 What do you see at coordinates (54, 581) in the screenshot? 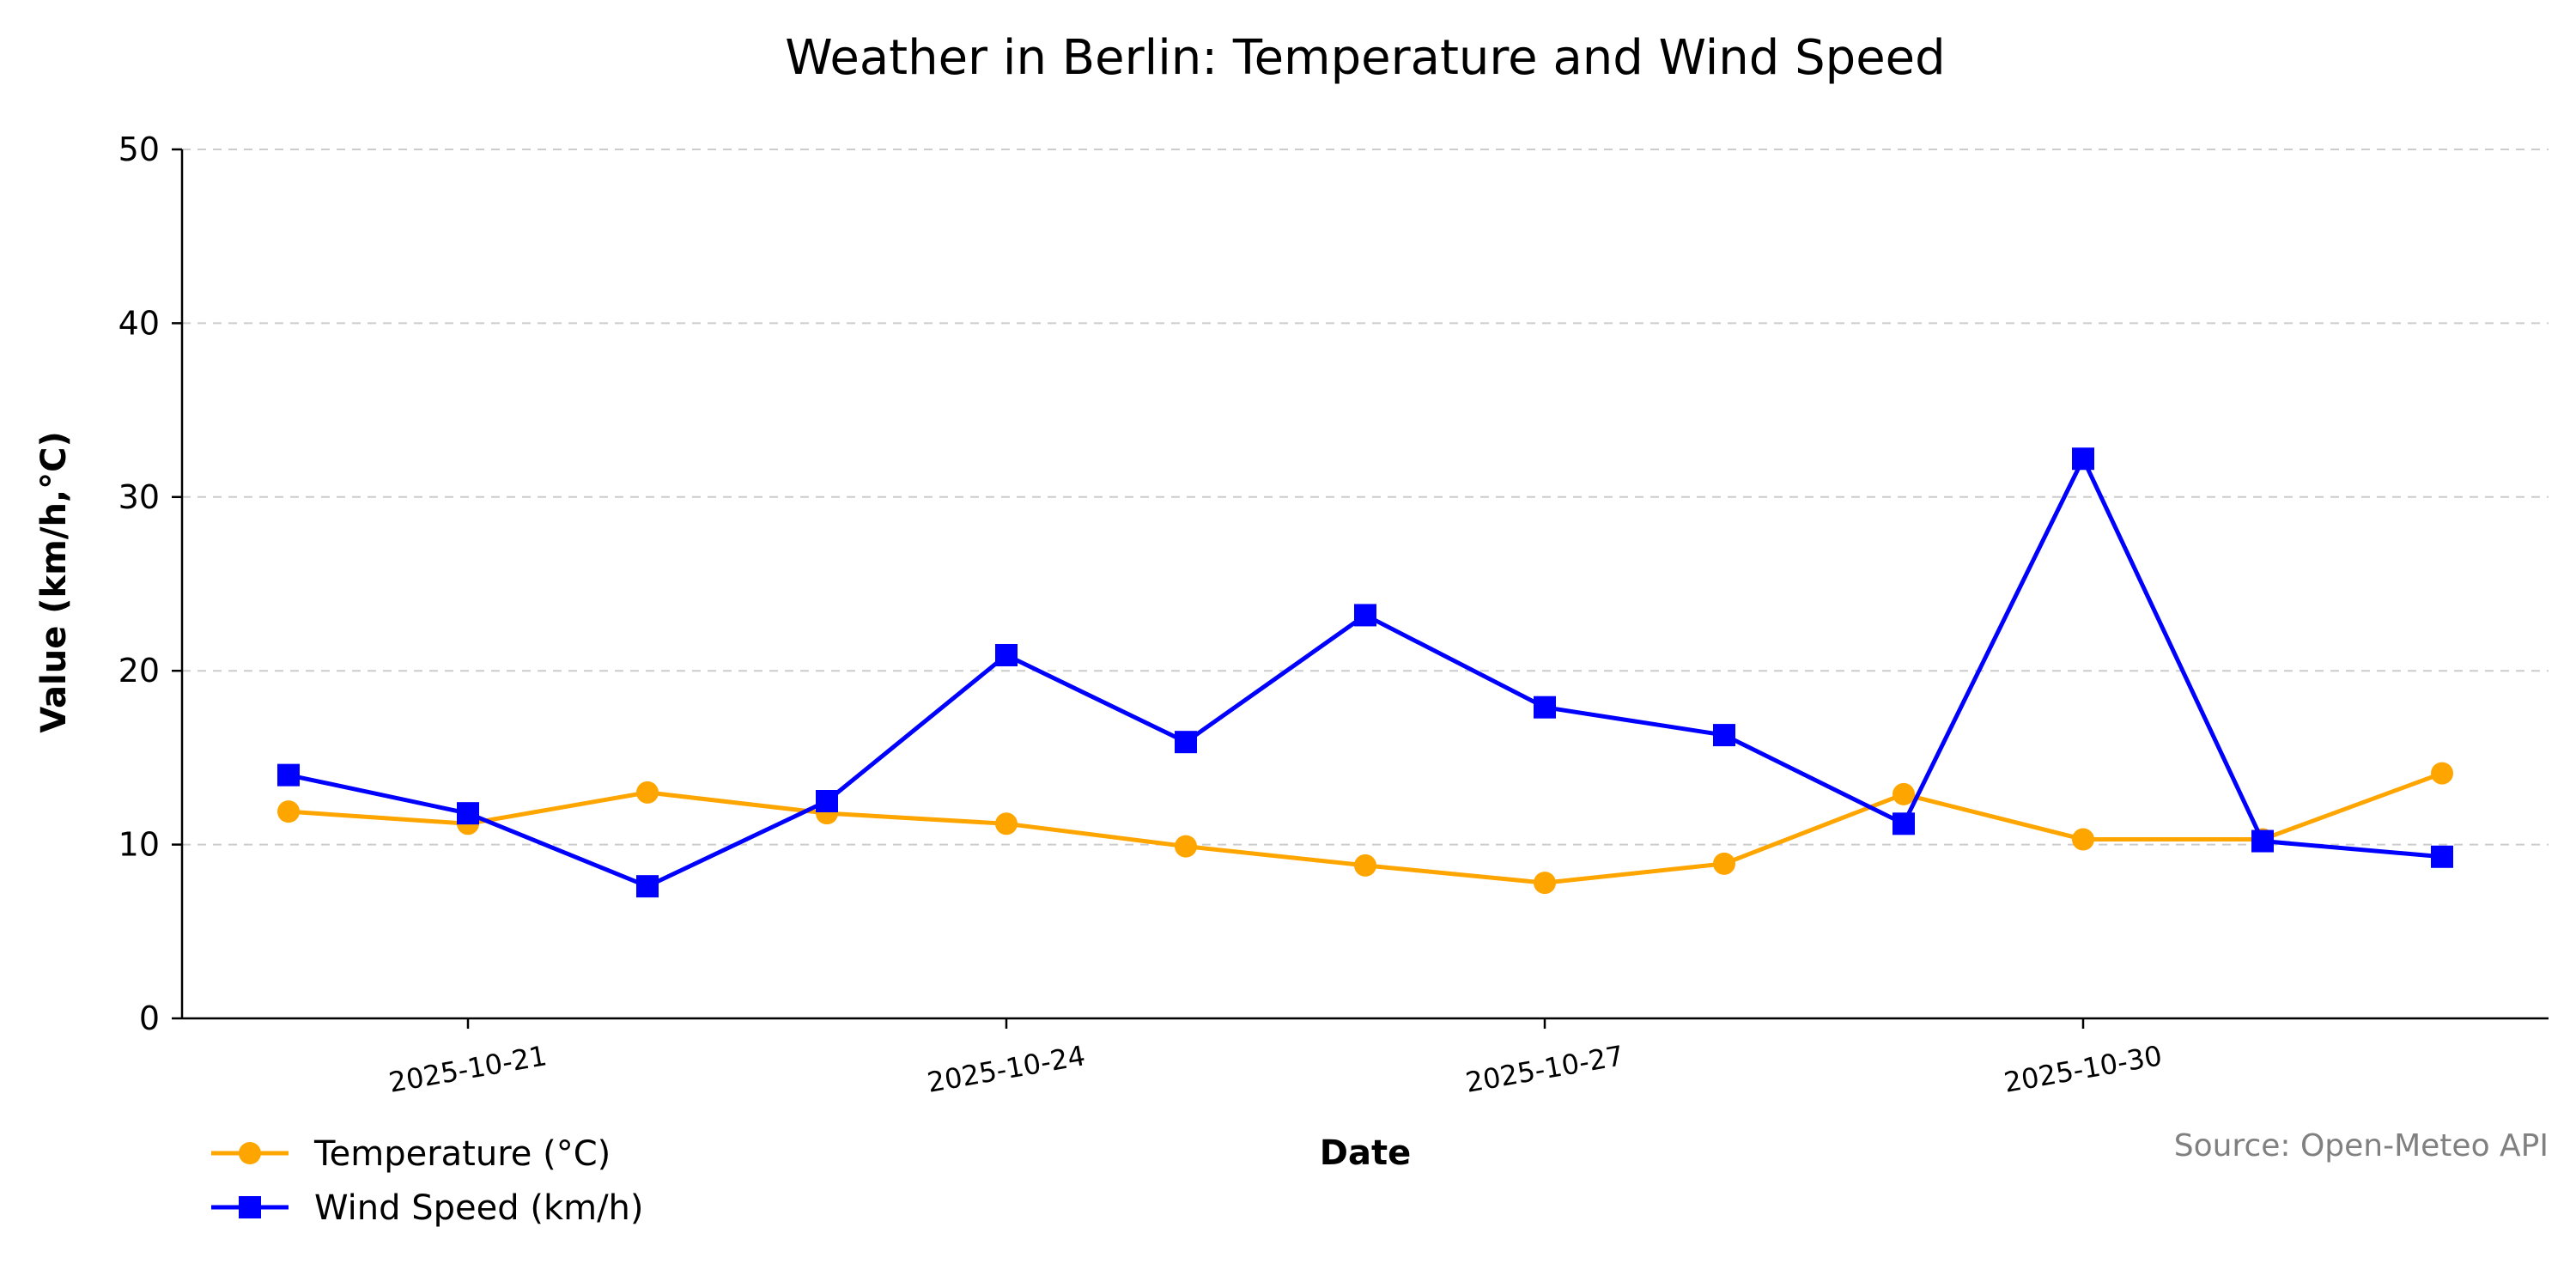
I see `y-axis-label: Value (km/h,°C)` at bounding box center [54, 581].